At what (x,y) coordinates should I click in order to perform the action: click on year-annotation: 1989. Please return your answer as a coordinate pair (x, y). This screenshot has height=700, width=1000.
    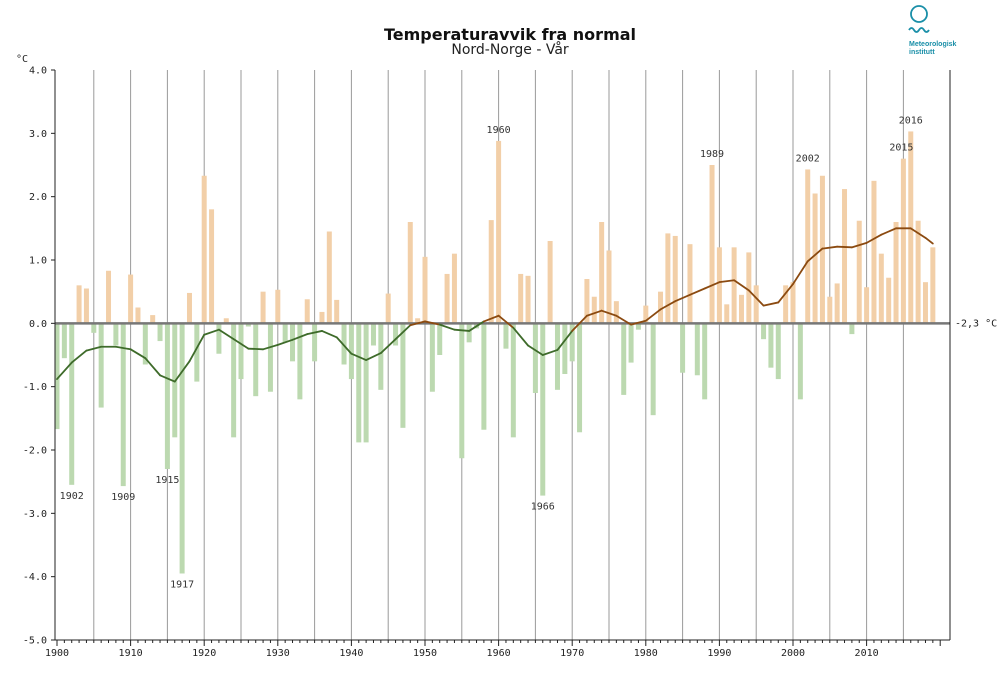
    Looking at the image, I should click on (712, 154).